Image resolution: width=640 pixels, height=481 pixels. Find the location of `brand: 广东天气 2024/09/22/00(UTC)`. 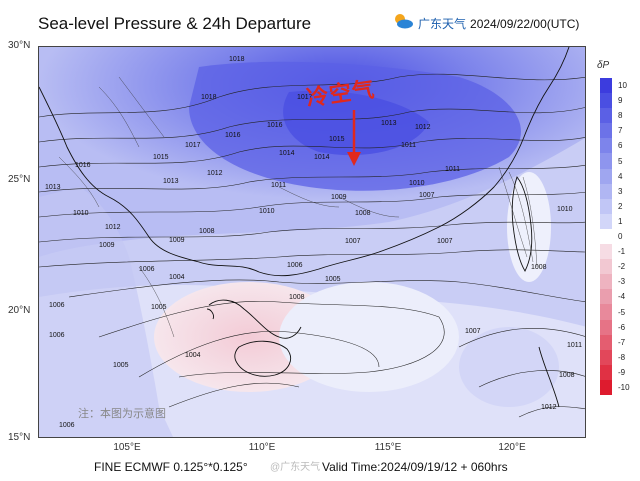

brand: 广东天气 2024/09/22/00(UTC) is located at coordinates (485, 23).